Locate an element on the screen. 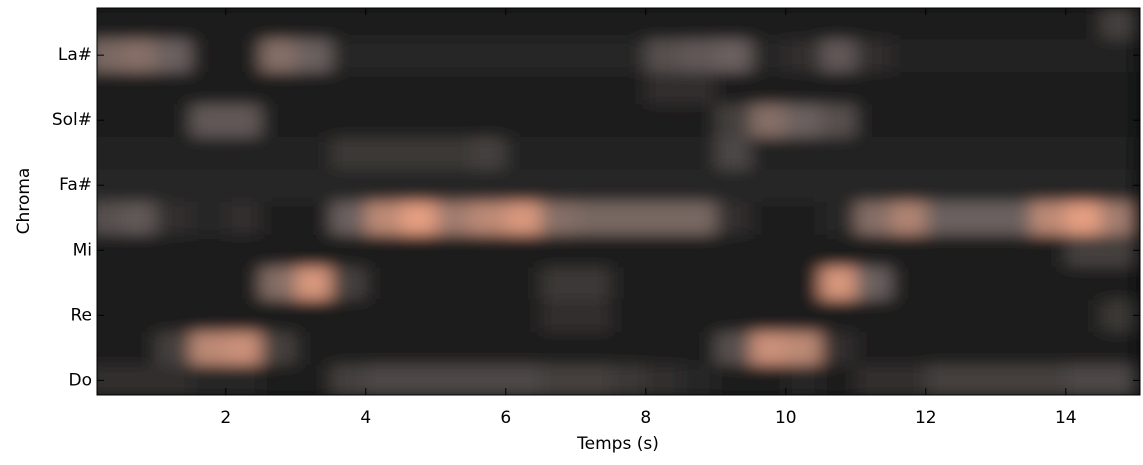 The image size is (1143, 465). x-axis-label: Temps (s) is located at coordinates (617, 444).